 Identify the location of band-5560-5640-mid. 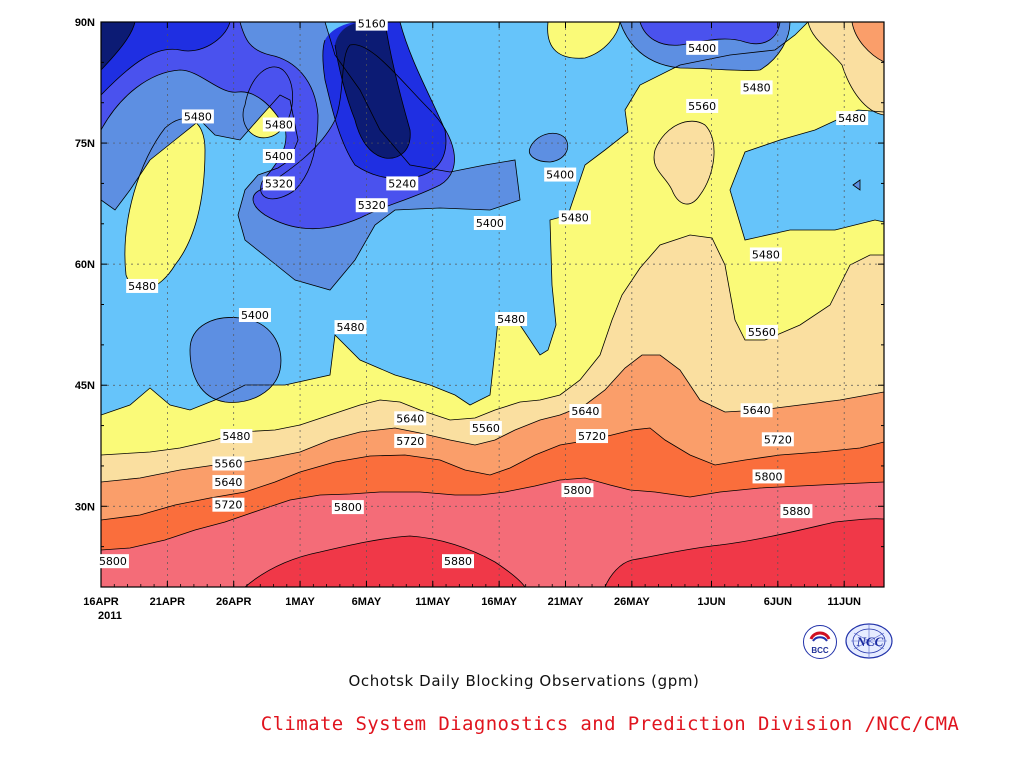
(684, 163).